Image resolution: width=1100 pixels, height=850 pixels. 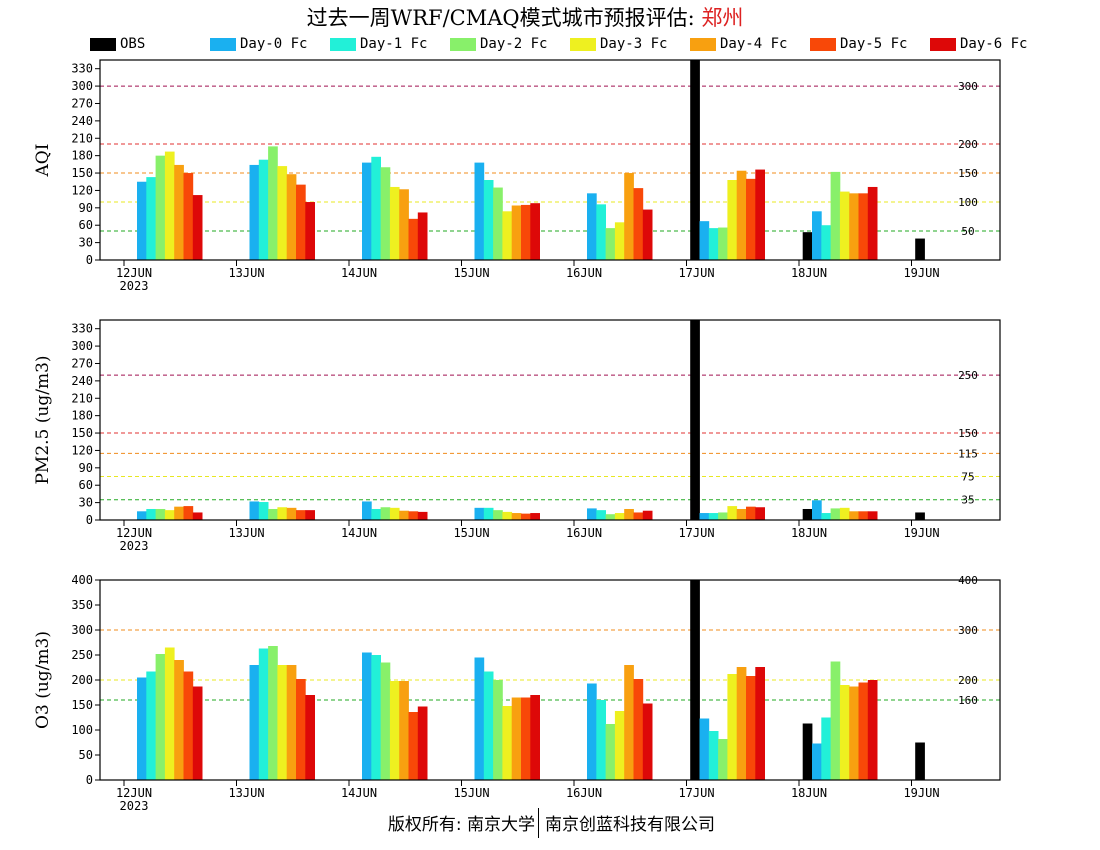 What do you see at coordinates (967, 500) in the screenshot?
I see `threshold-label: 35` at bounding box center [967, 500].